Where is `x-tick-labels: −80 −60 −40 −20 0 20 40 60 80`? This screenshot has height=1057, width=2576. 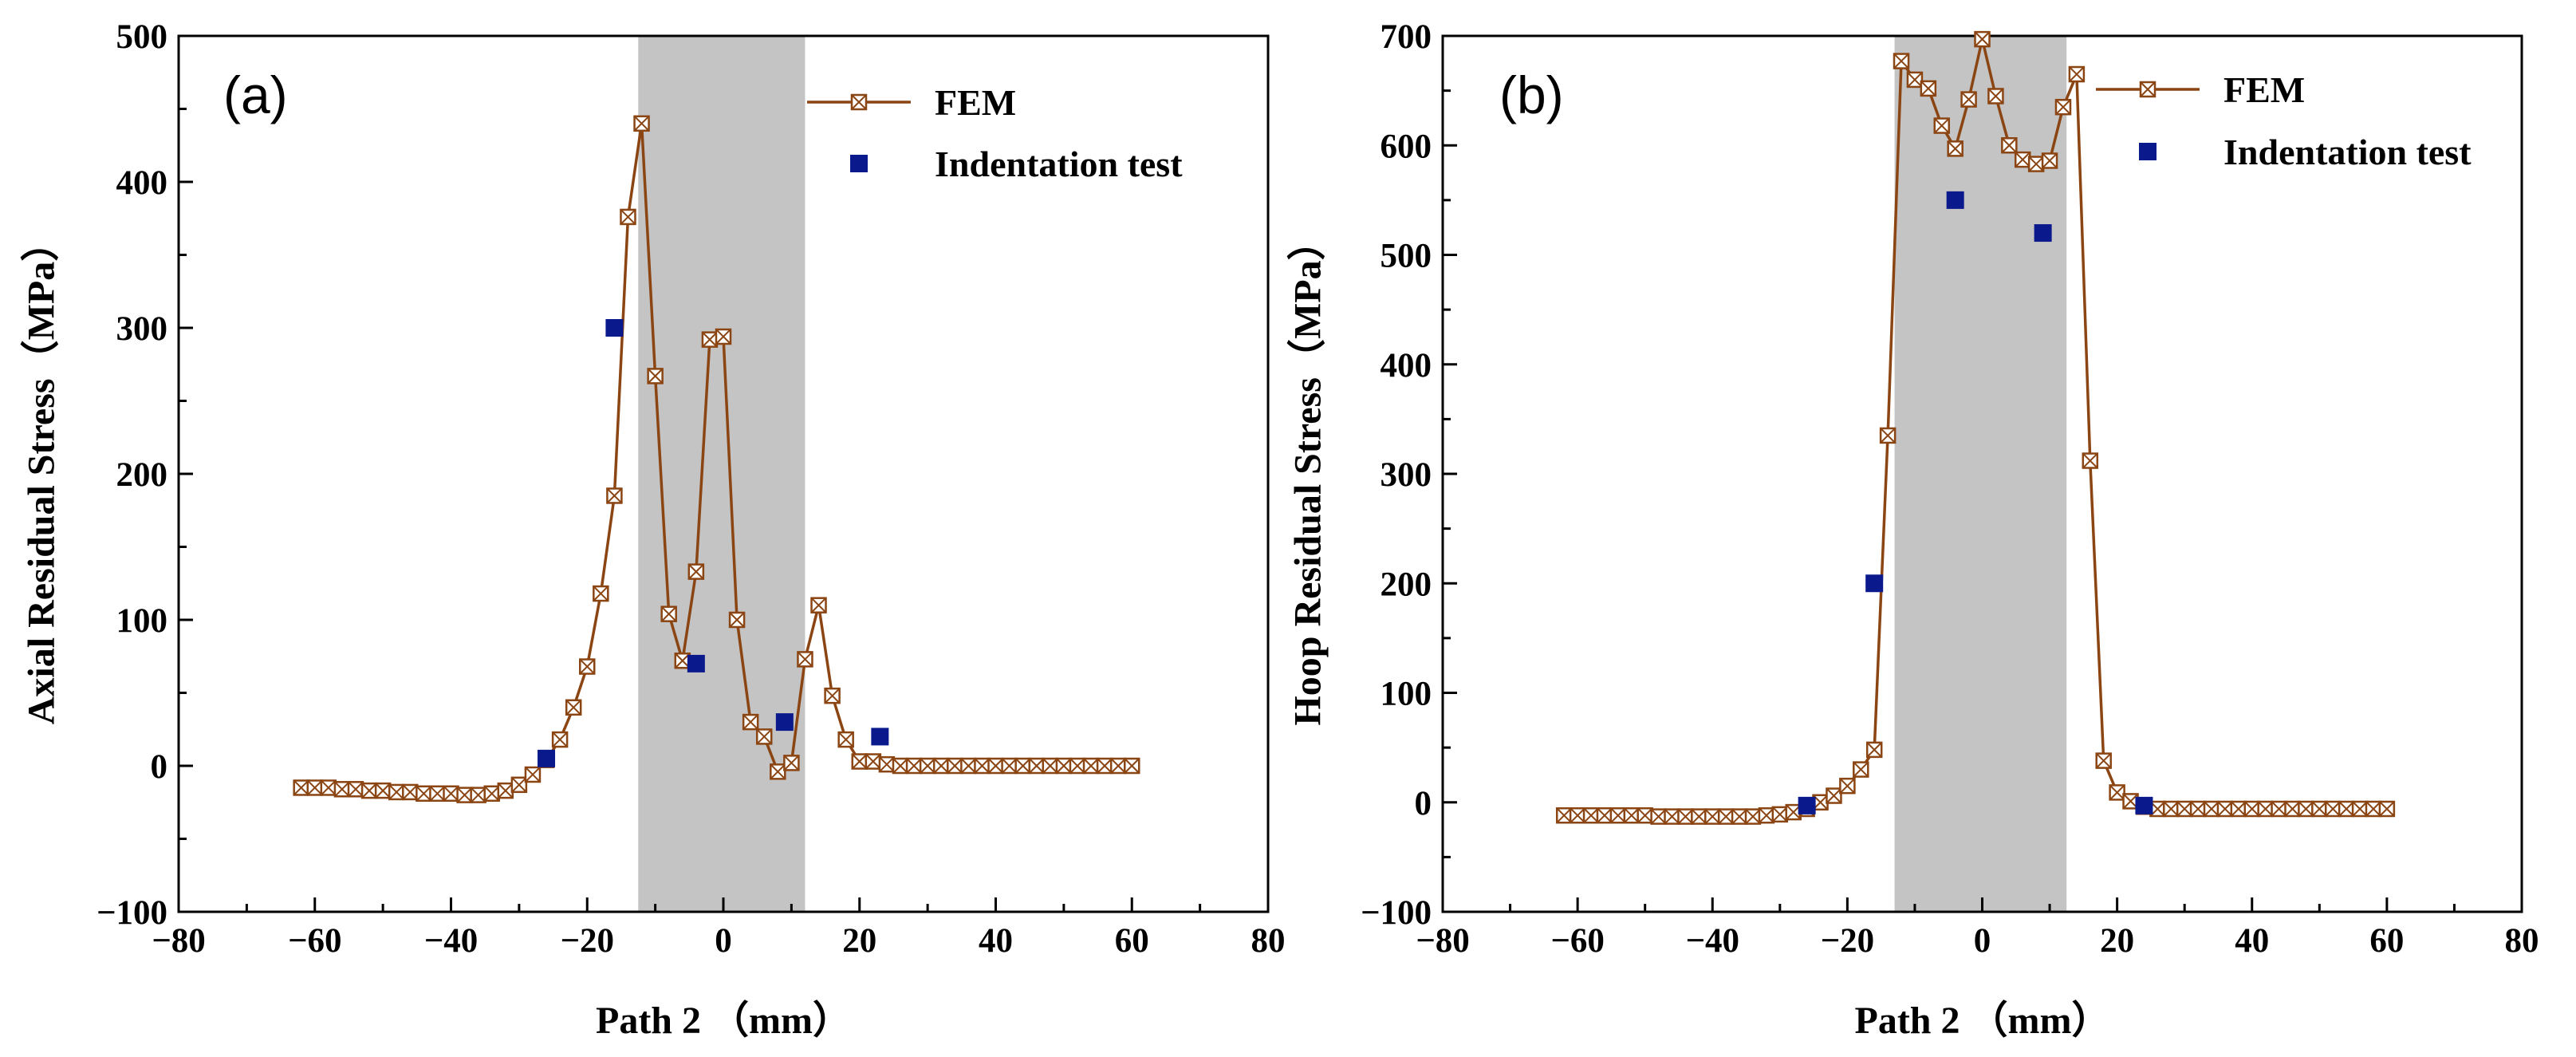 x-tick-labels: −80 −60 −40 −20 0 20 40 60 80 is located at coordinates (718, 941).